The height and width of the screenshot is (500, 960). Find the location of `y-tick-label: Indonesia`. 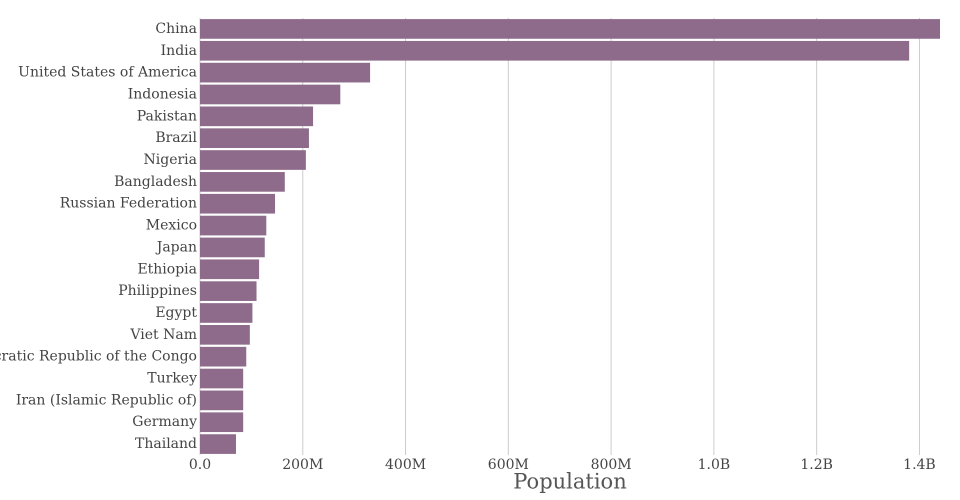

y-tick-label: Indonesia is located at coordinates (162, 94).